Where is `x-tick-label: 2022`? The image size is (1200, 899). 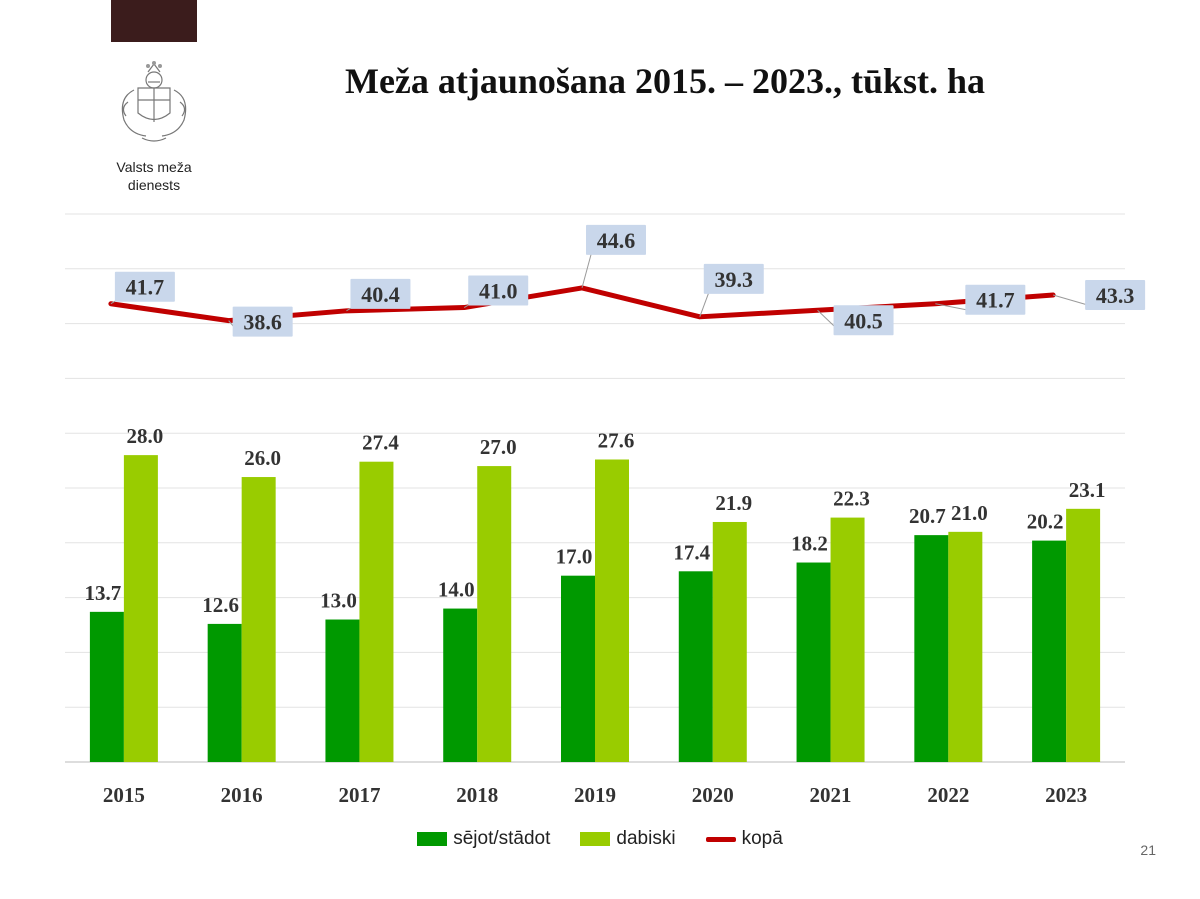 x-tick-label: 2022 is located at coordinates (948, 795).